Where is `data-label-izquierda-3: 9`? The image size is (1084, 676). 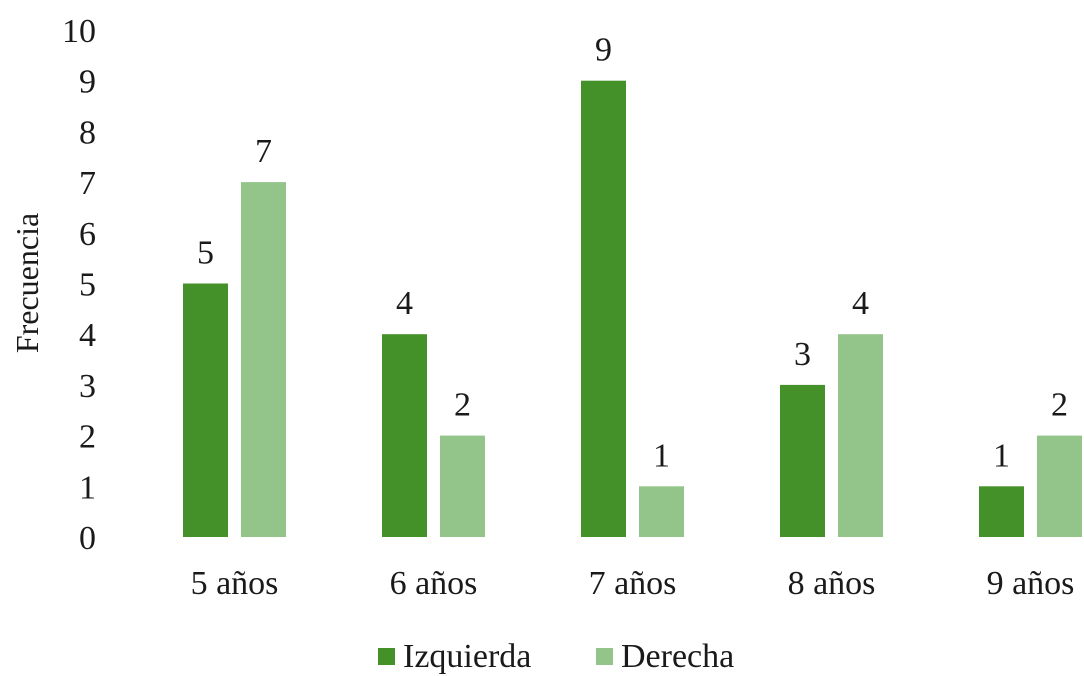 data-label-izquierda-3: 9 is located at coordinates (603, 50).